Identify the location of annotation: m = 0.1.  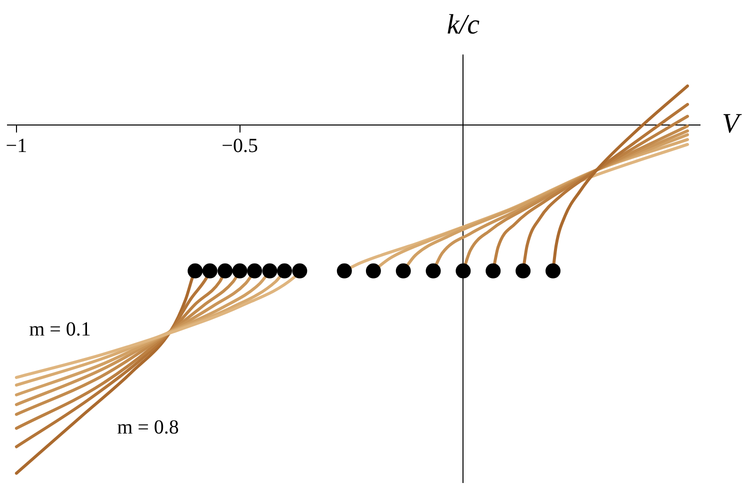
(60, 329).